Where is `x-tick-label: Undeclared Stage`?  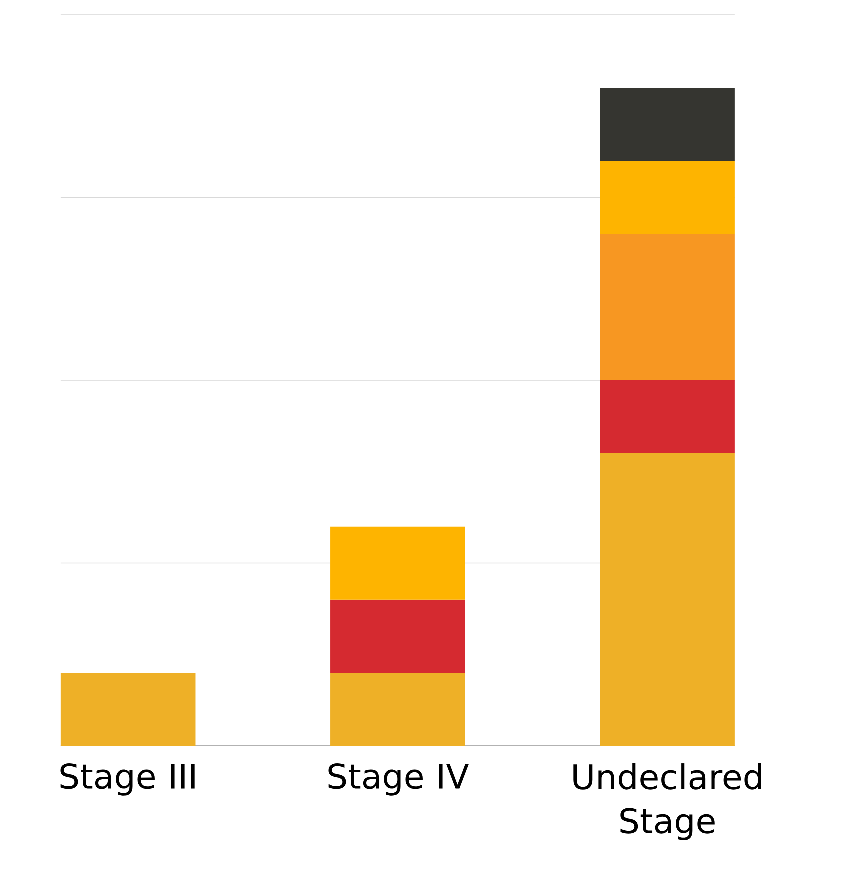 x-tick-label: Undeclared Stage is located at coordinates (668, 802).